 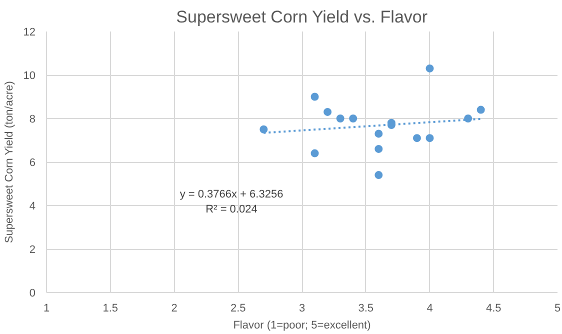 I want to click on x-tick-label: 2.5, so click(x=238, y=308).